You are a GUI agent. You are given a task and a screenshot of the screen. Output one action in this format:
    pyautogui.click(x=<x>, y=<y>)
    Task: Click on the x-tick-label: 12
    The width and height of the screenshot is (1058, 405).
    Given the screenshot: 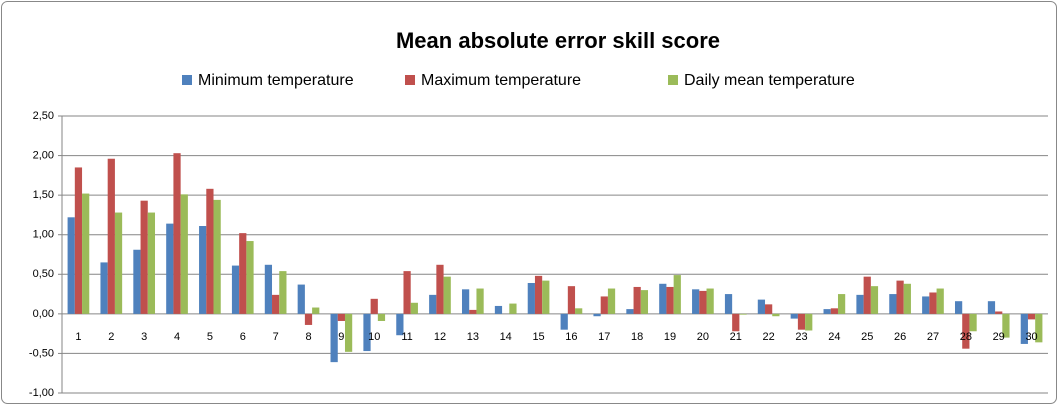 What is the action you would take?
    pyautogui.click(x=440, y=337)
    